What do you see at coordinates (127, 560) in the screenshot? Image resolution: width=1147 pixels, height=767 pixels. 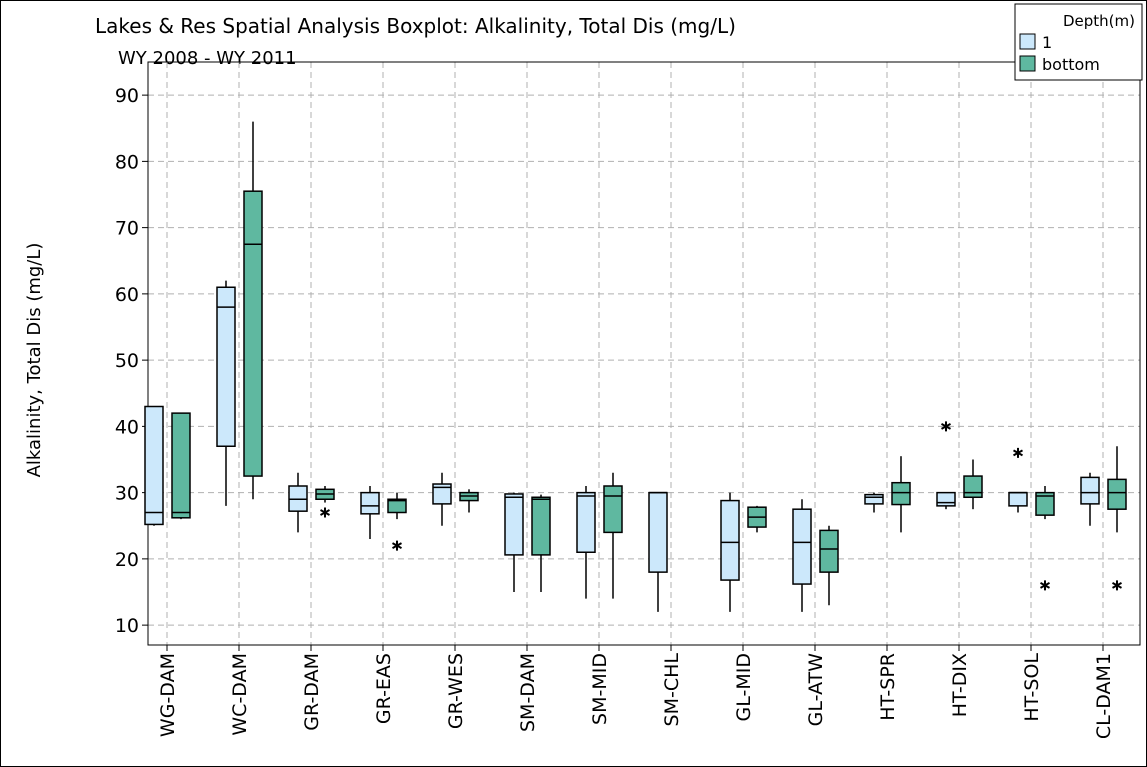 I see `y-tick-label: 20` at bounding box center [127, 560].